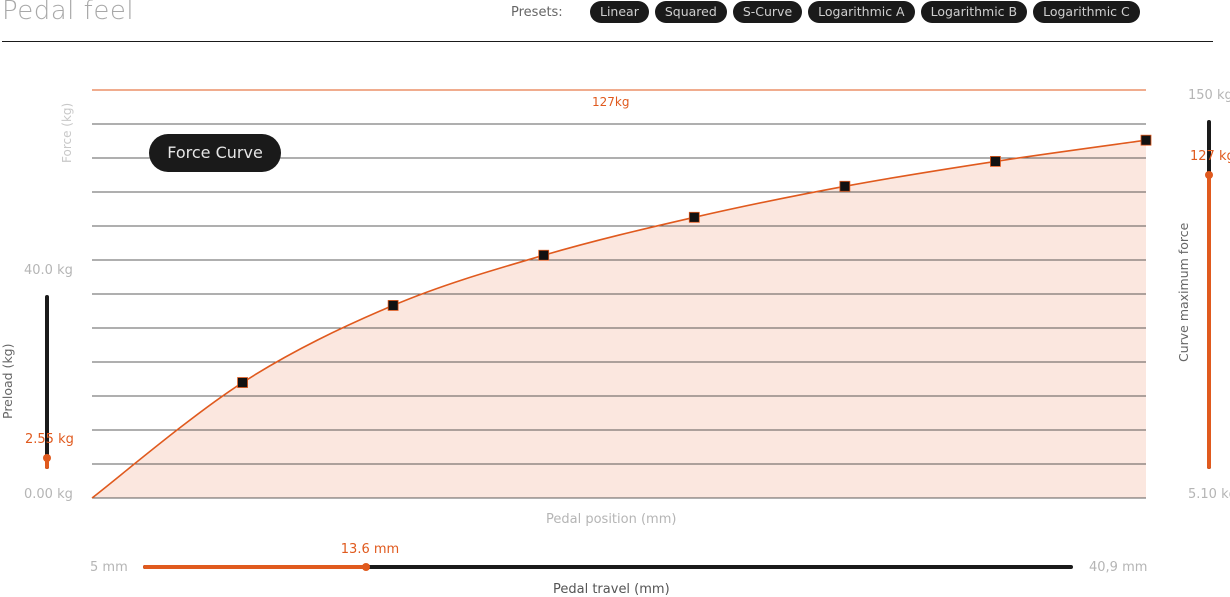 This screenshot has height=597, width=1230. I want to click on preload-slider-fill, so click(47, 463).